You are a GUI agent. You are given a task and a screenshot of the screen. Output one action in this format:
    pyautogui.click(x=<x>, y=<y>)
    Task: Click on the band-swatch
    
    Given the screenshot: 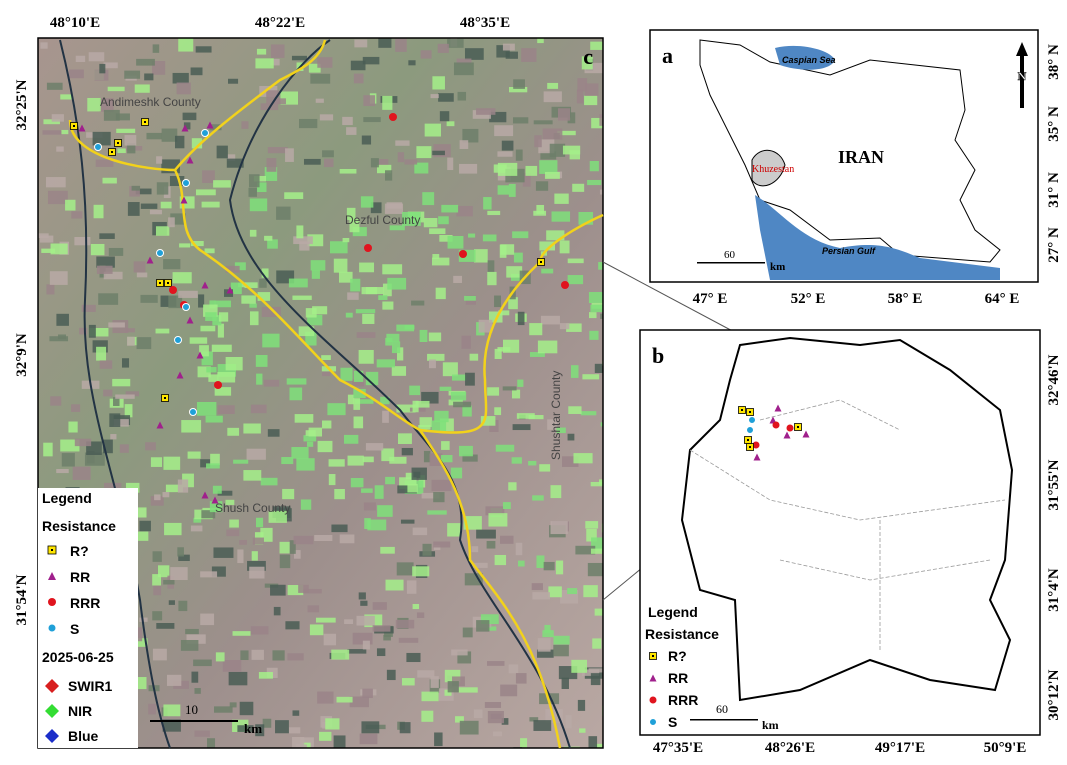 What is the action you would take?
    pyautogui.click(x=52, y=686)
    